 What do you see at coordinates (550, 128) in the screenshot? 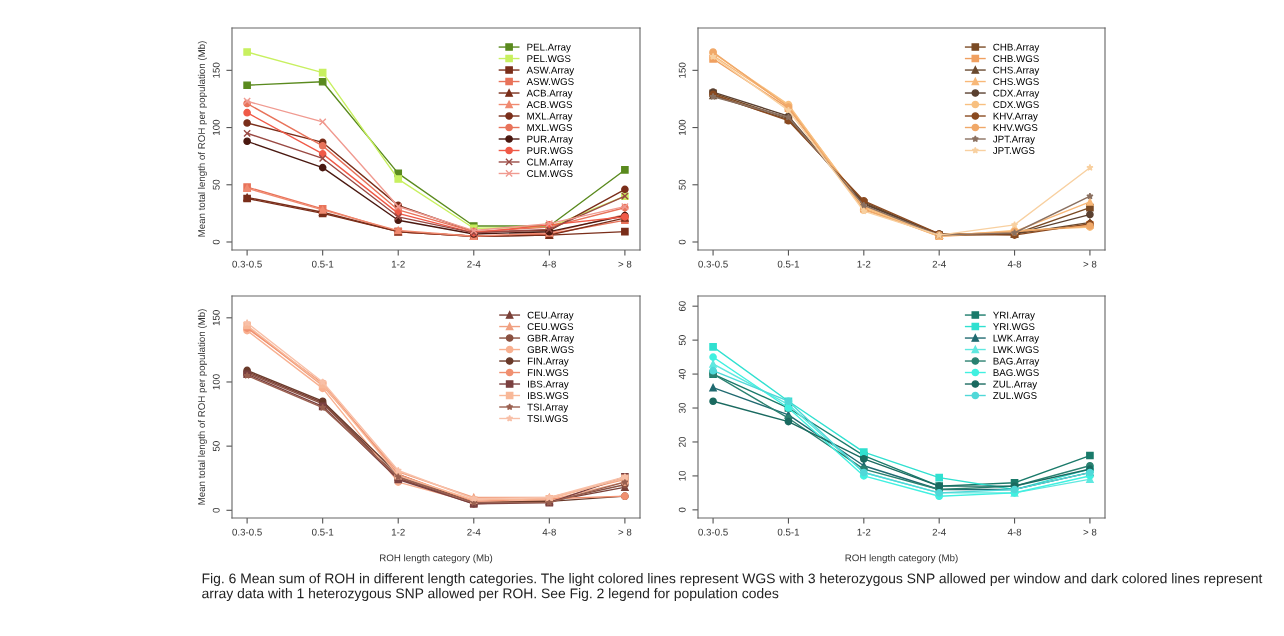
I see `legend-label: MXL.WGS` at bounding box center [550, 128].